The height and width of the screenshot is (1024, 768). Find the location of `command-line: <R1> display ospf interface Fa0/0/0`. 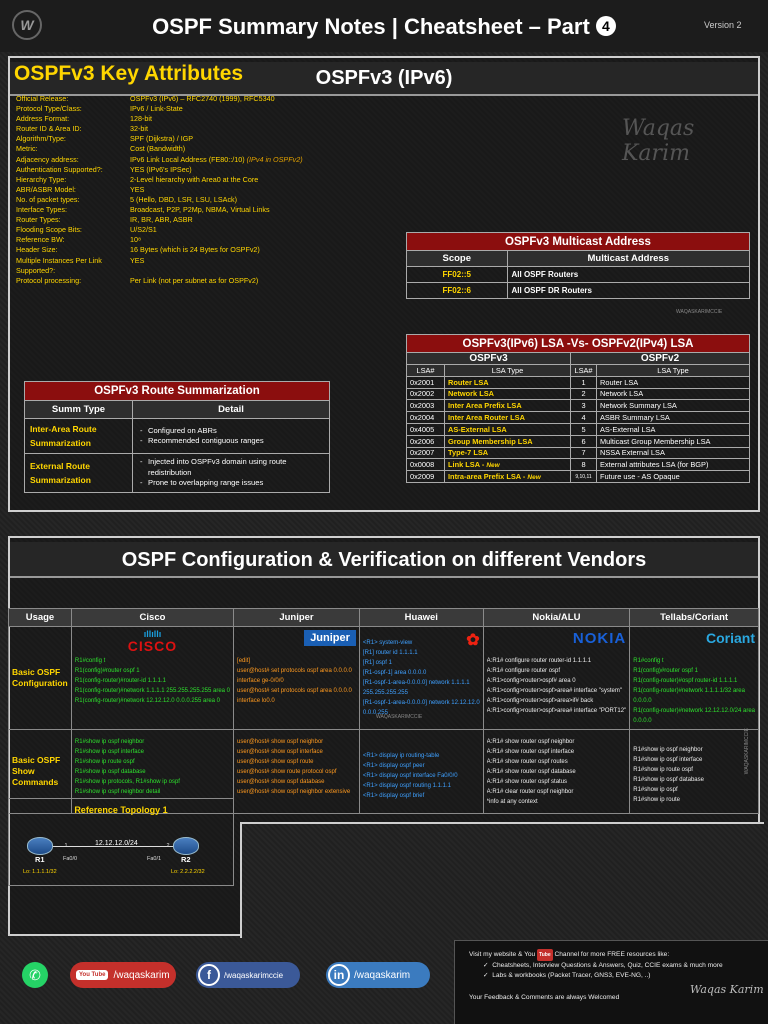

command-line: <R1> display ospf interface Fa0/0/0 is located at coordinates (410, 776).